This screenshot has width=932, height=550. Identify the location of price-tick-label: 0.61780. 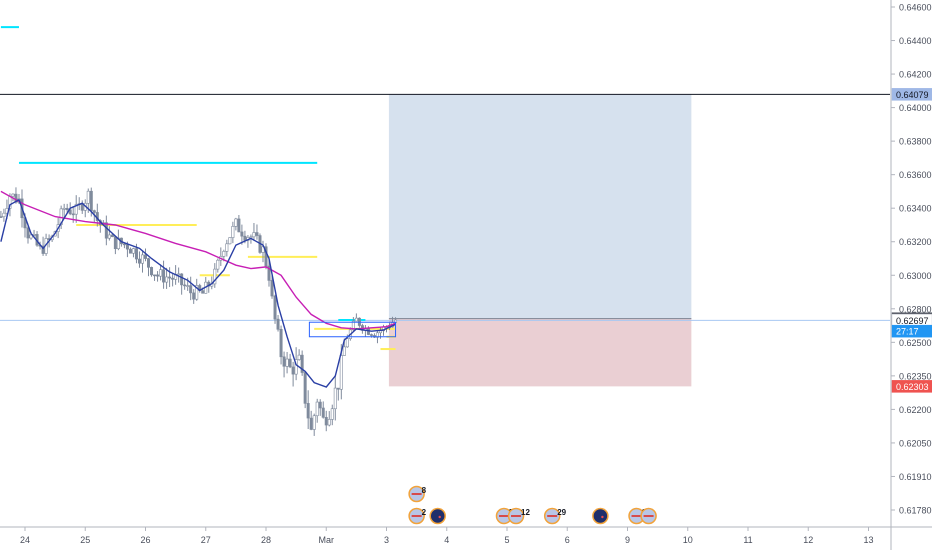
(915, 511).